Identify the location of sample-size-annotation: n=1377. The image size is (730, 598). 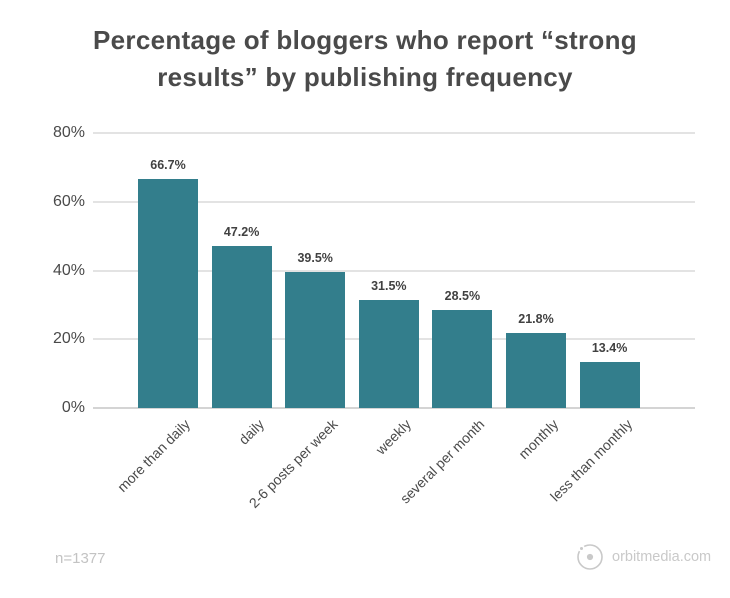
(80, 558).